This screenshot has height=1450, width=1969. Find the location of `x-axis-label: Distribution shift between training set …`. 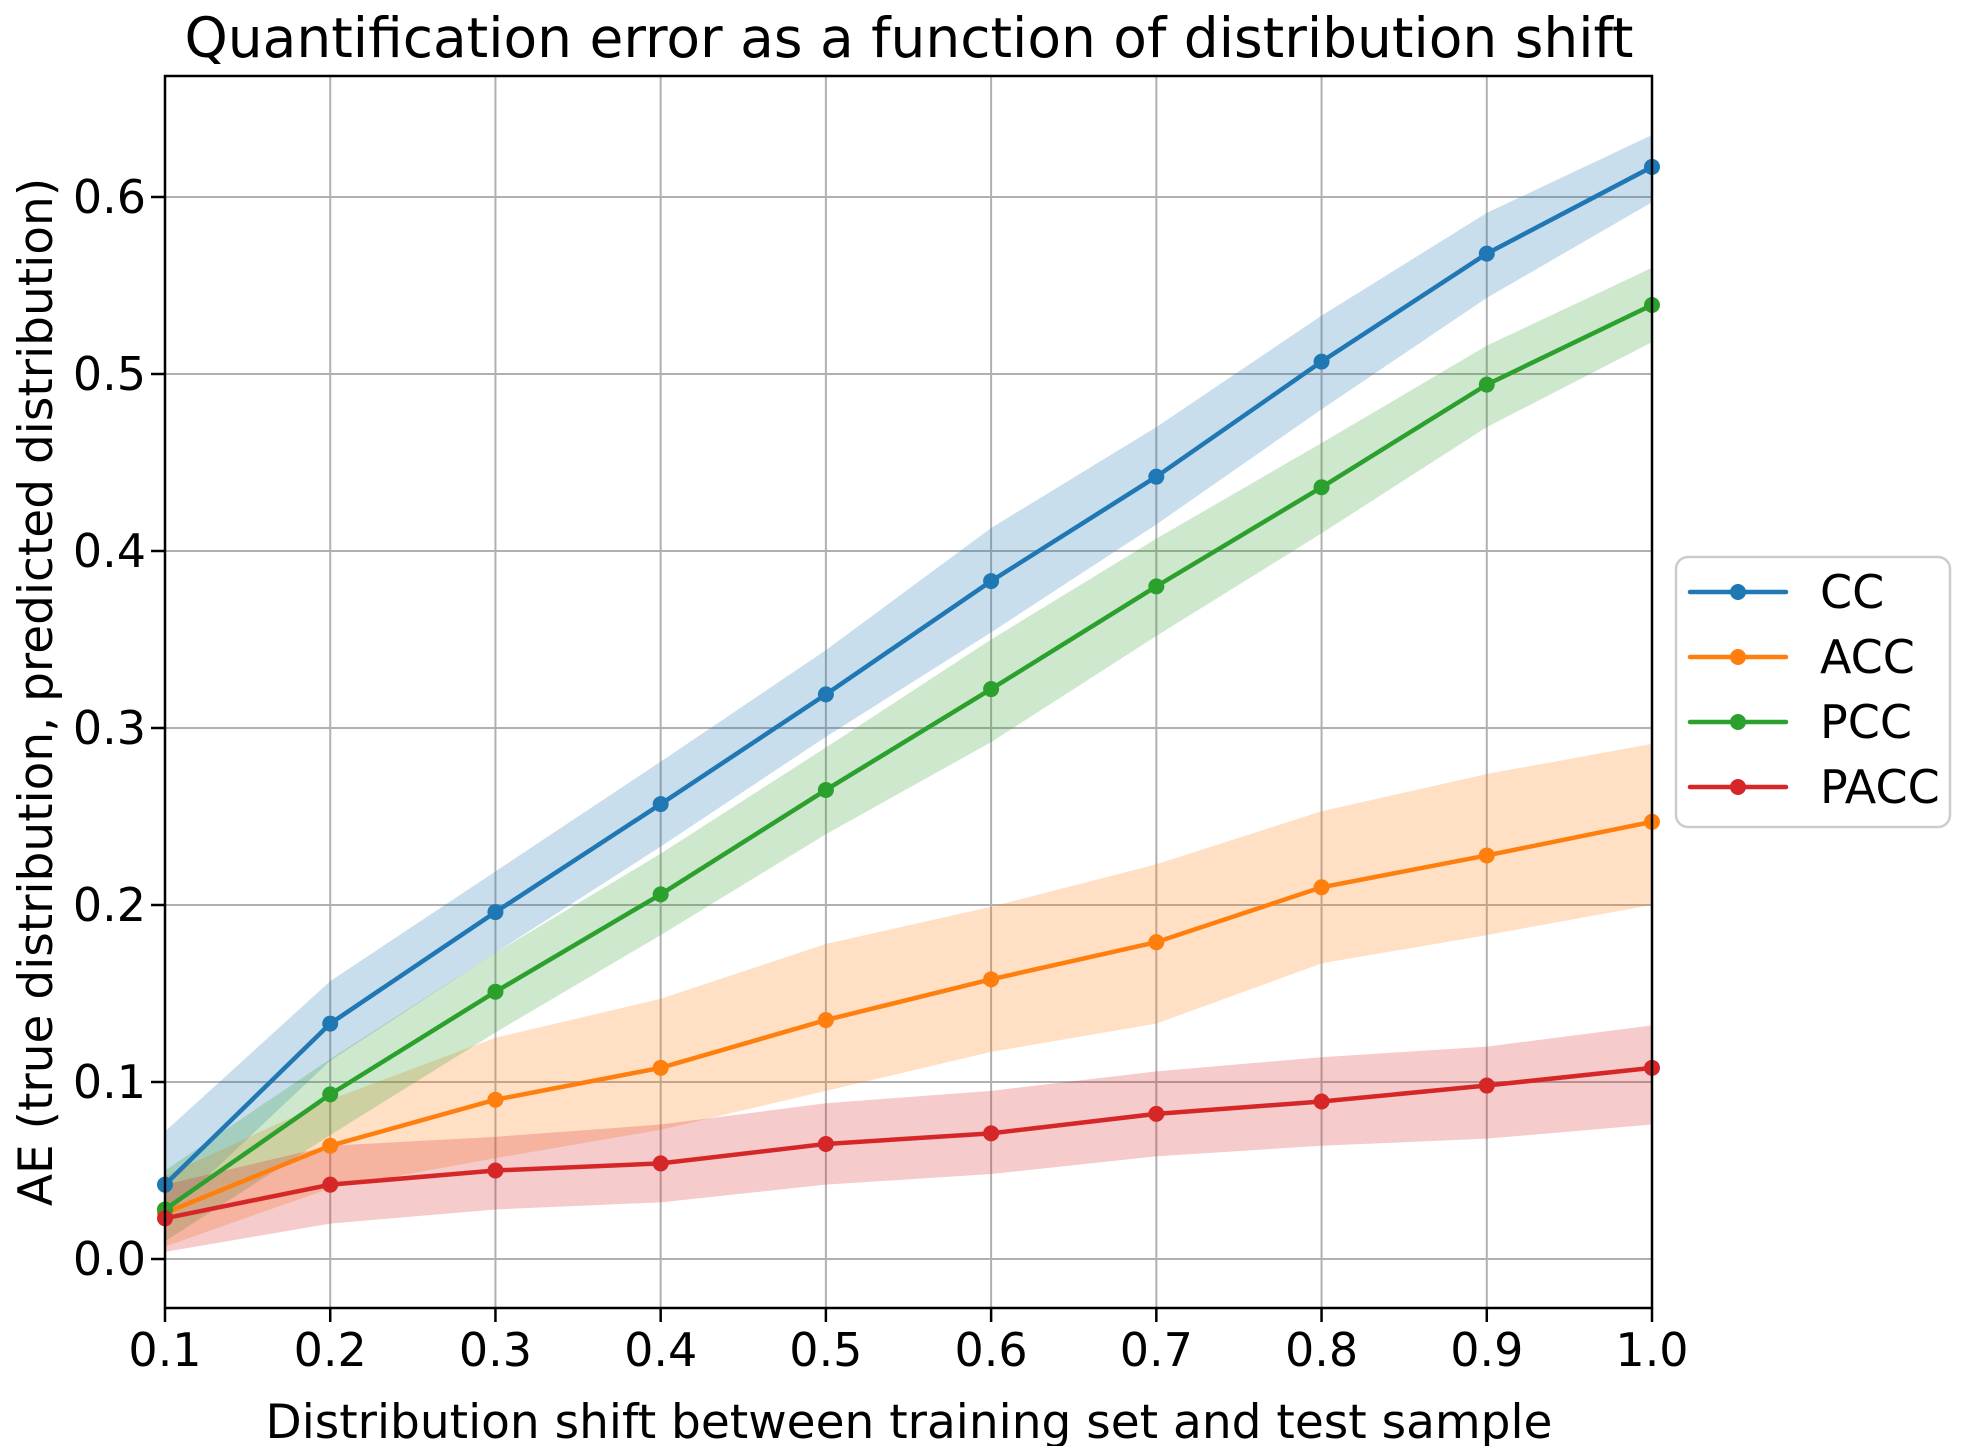

x-axis-label: Distribution shift between training set … is located at coordinates (909, 1420).